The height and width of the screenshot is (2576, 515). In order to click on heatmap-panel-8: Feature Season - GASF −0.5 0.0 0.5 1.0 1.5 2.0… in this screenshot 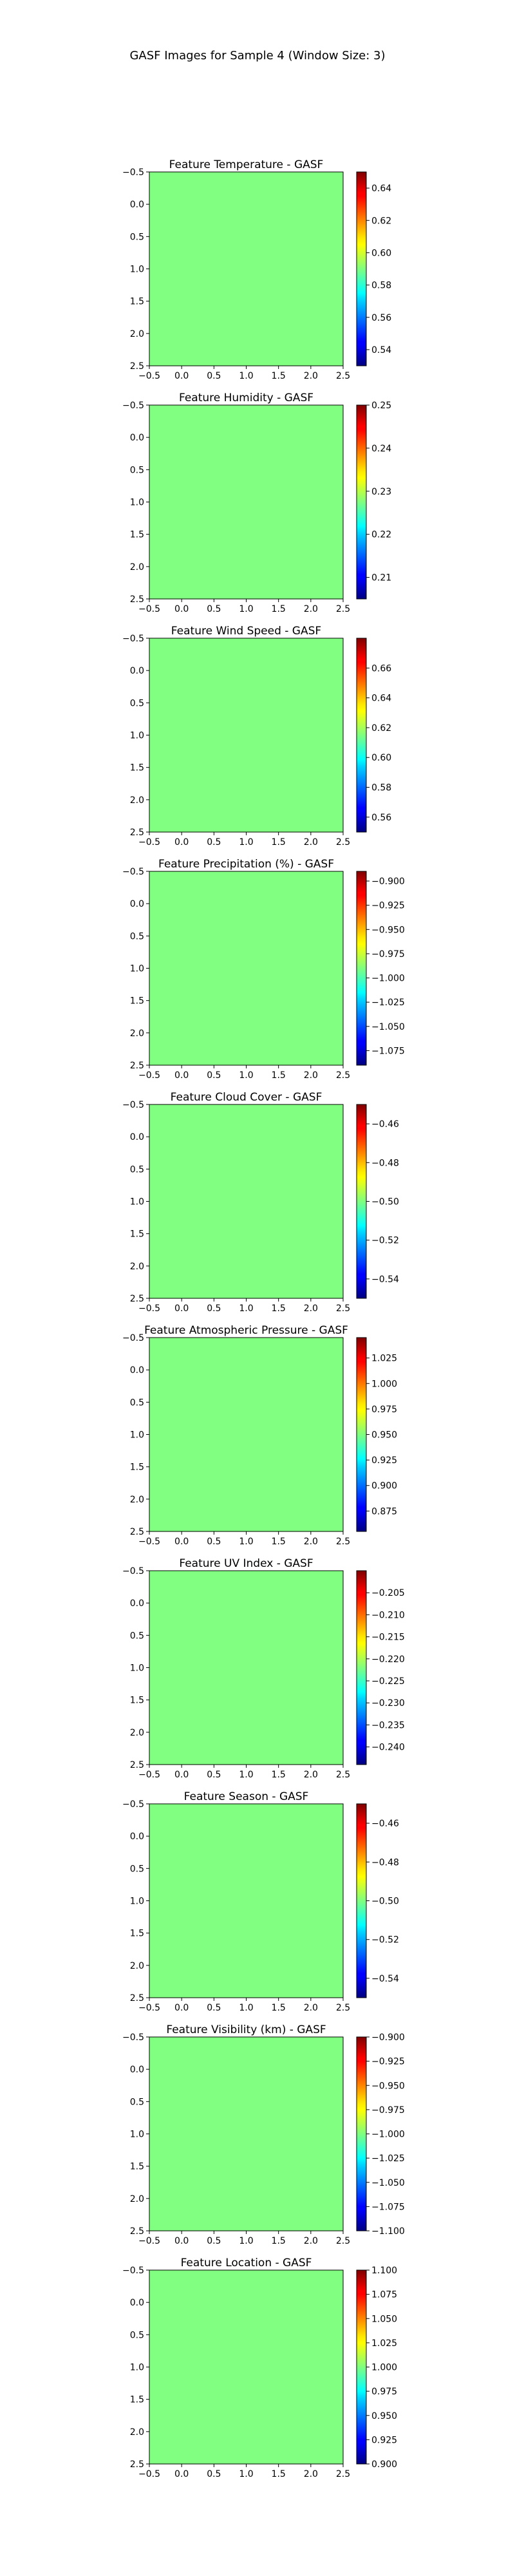, I will do `click(260, 1902)`.